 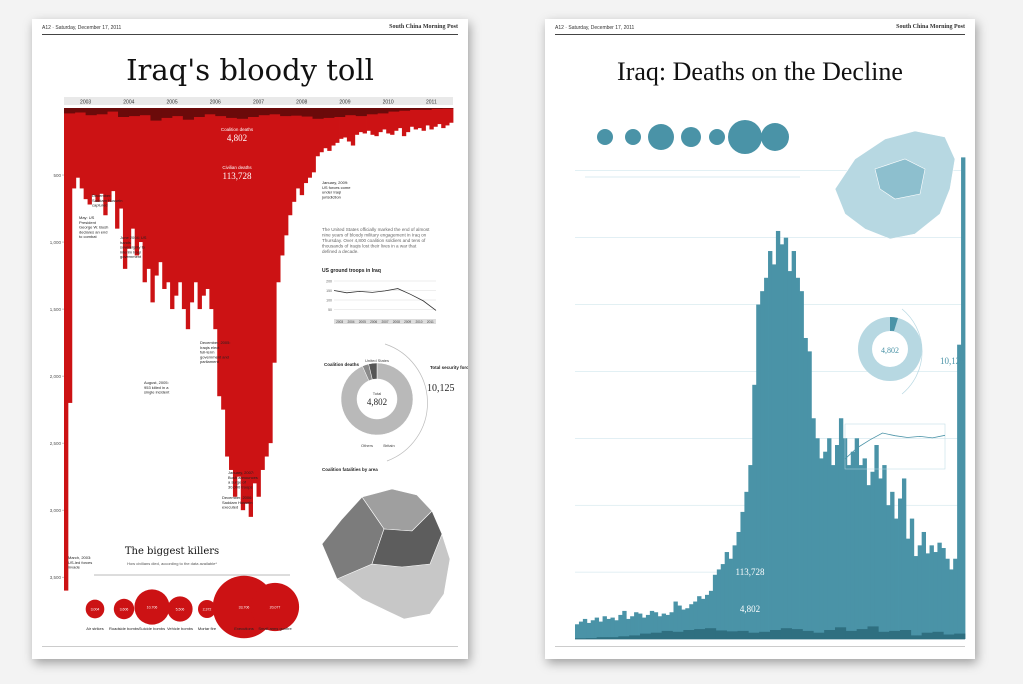 I want to click on donut-slice-label: Others, so click(x=367, y=445).